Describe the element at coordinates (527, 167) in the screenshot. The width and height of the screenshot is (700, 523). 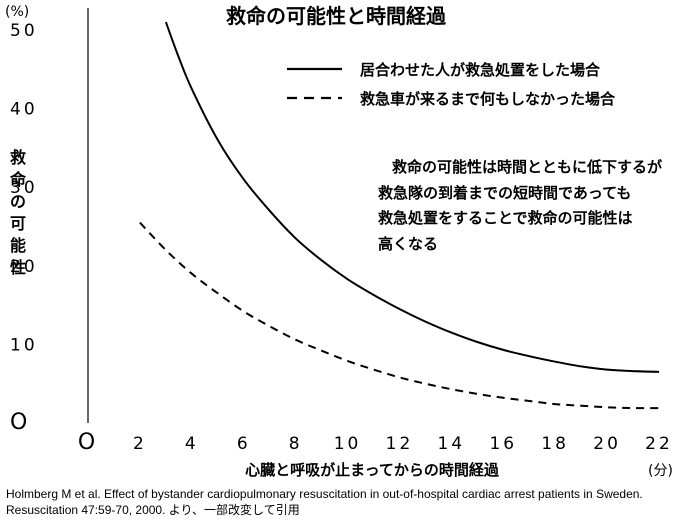
I see `annotation-line-1: 救命の可能性は時間とともに低下するが` at that location.